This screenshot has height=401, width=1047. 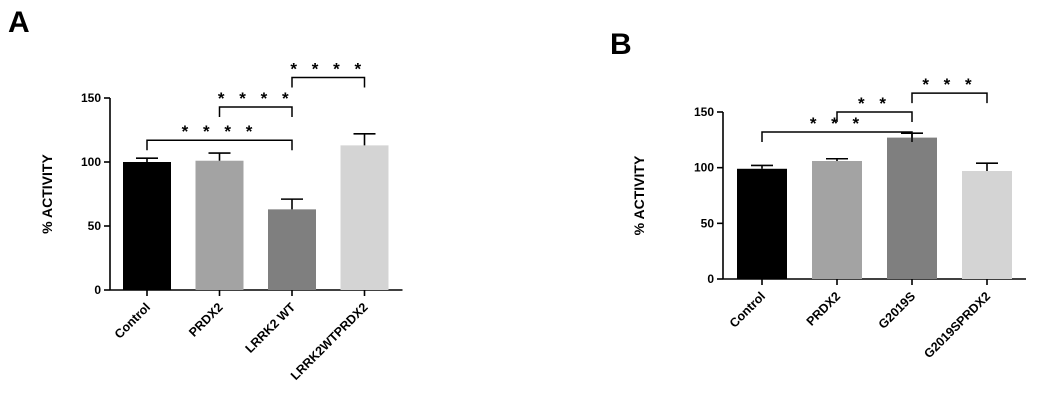 I want to click on bar-lrrk2-wt, so click(x=292, y=249).